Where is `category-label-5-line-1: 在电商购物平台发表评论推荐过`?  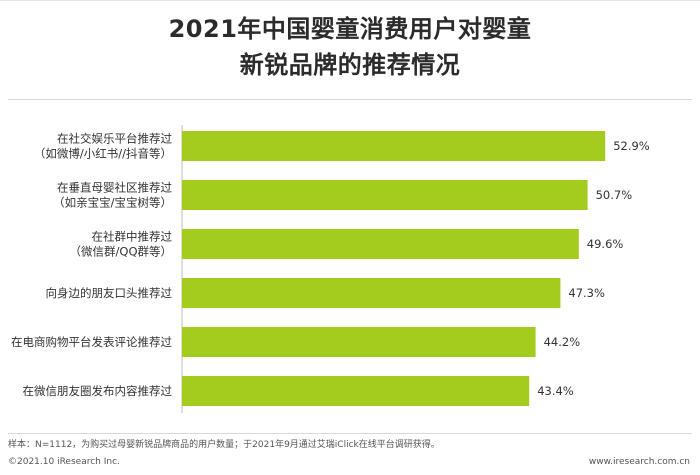
category-label-5-line-1: 在电商购物平台发表评论推荐过 is located at coordinates (91, 342).